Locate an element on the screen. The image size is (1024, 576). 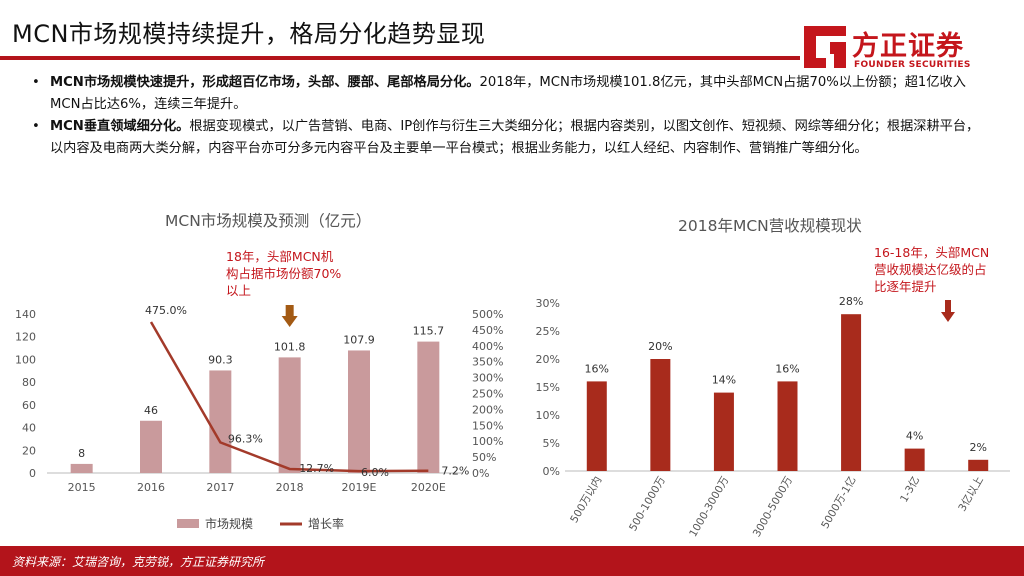
x-tick-label: 2018 is located at coordinates (290, 487).